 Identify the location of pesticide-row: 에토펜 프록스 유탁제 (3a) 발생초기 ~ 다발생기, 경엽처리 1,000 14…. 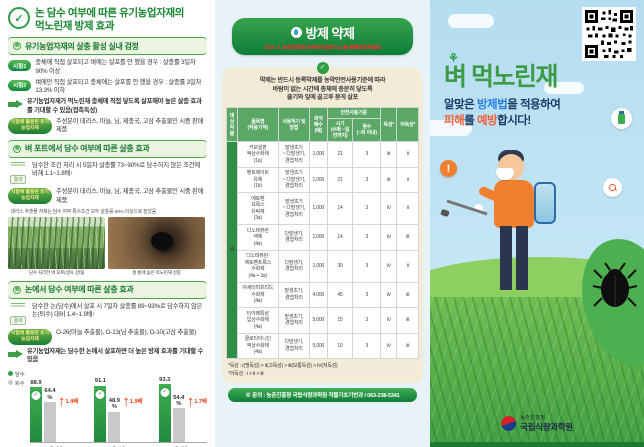
(323, 209).